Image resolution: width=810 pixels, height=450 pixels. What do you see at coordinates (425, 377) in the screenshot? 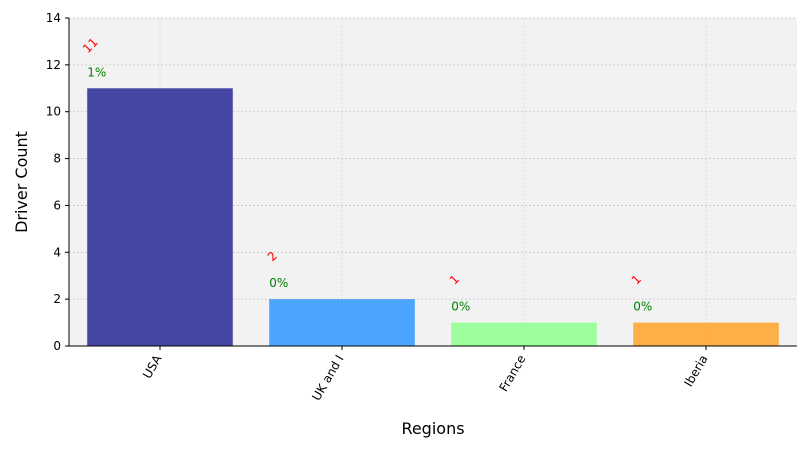
I see `x-tick-labels: USA UK and I France Iberia` at bounding box center [425, 377].